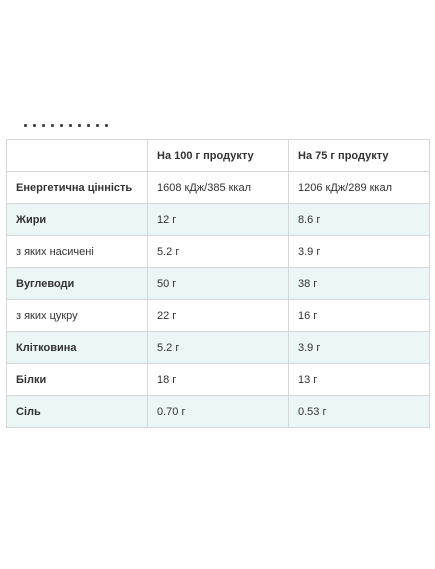 The height and width of the screenshot is (569, 435). Describe the element at coordinates (77, 283) in the screenshot. I see `nutrient-label: Вуглеводи` at that location.